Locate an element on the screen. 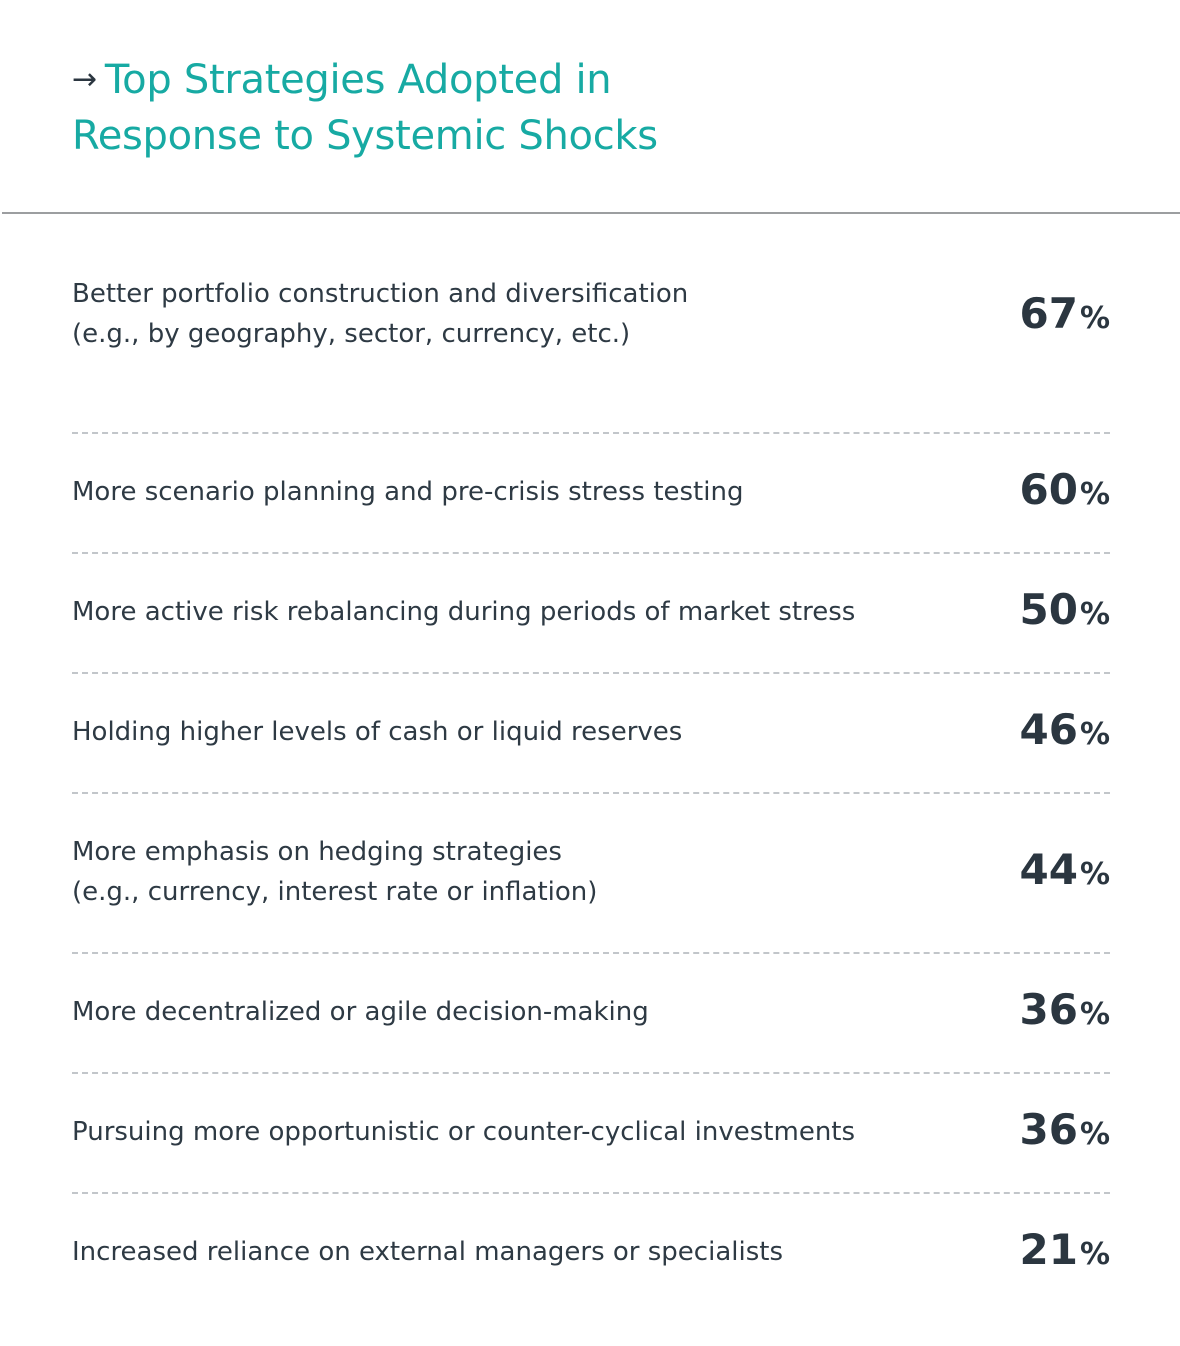 This screenshot has width=1180, height=1346. arrow-right-icon: → is located at coordinates (84, 79).